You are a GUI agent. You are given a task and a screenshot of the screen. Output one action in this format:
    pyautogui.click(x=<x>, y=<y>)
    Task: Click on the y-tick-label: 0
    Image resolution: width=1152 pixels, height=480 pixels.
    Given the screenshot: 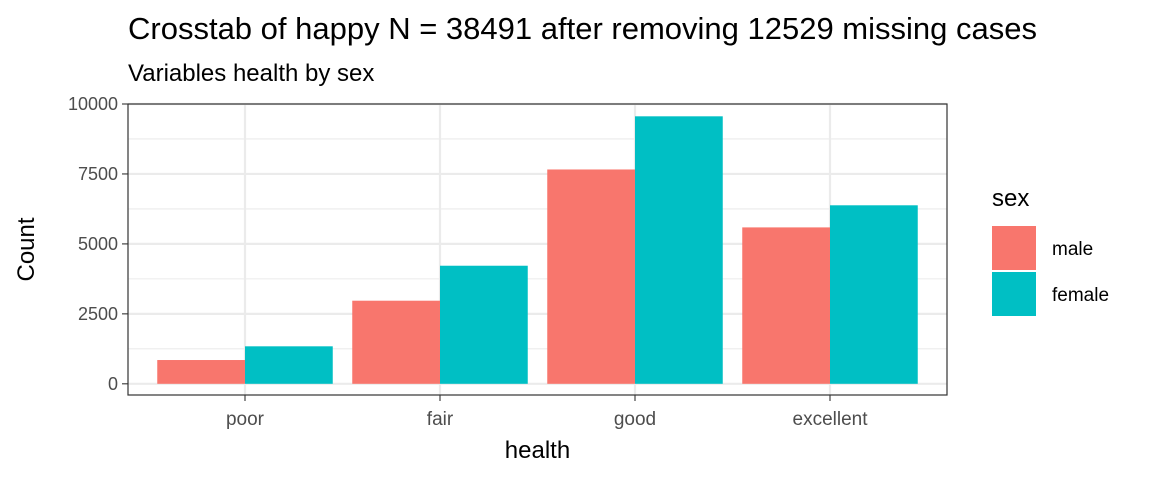 What is the action you would take?
    pyautogui.click(x=113, y=384)
    